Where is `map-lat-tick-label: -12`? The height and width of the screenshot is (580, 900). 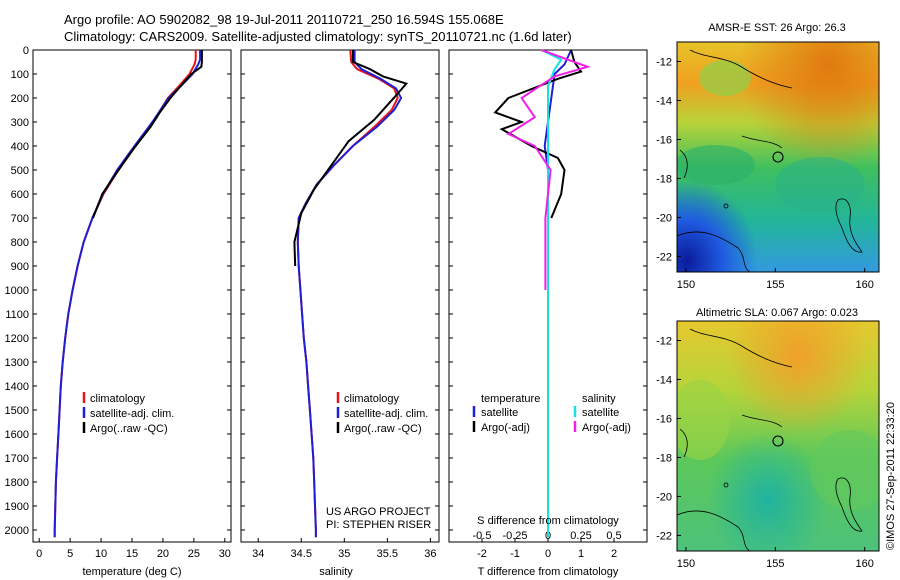
map-lat-tick-label: -12 is located at coordinates (664, 62).